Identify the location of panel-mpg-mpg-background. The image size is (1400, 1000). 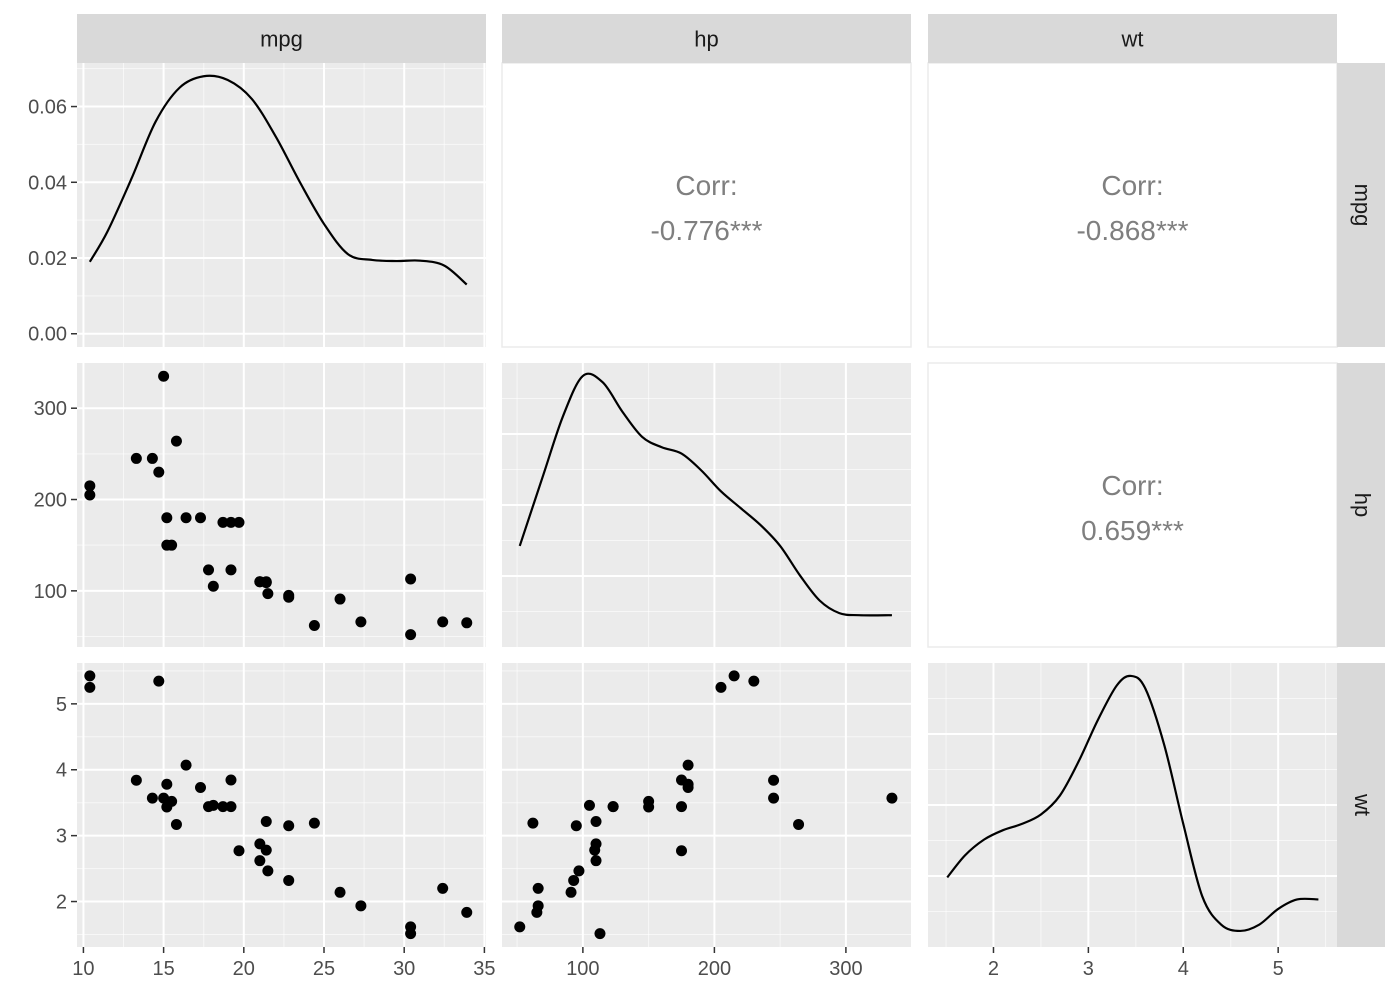
(281, 205).